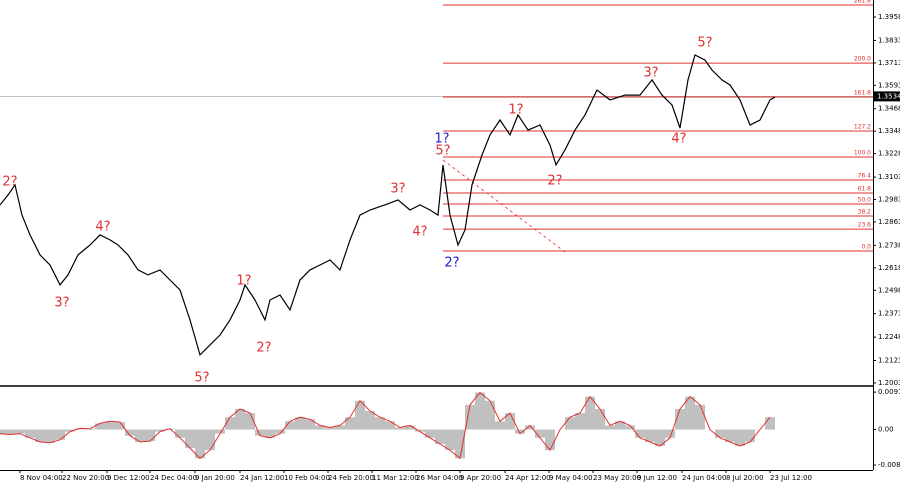 The width and height of the screenshot is (900, 485). Describe the element at coordinates (351, 478) in the screenshot. I see `x-tick-label: 24 Feb 20:00` at that location.